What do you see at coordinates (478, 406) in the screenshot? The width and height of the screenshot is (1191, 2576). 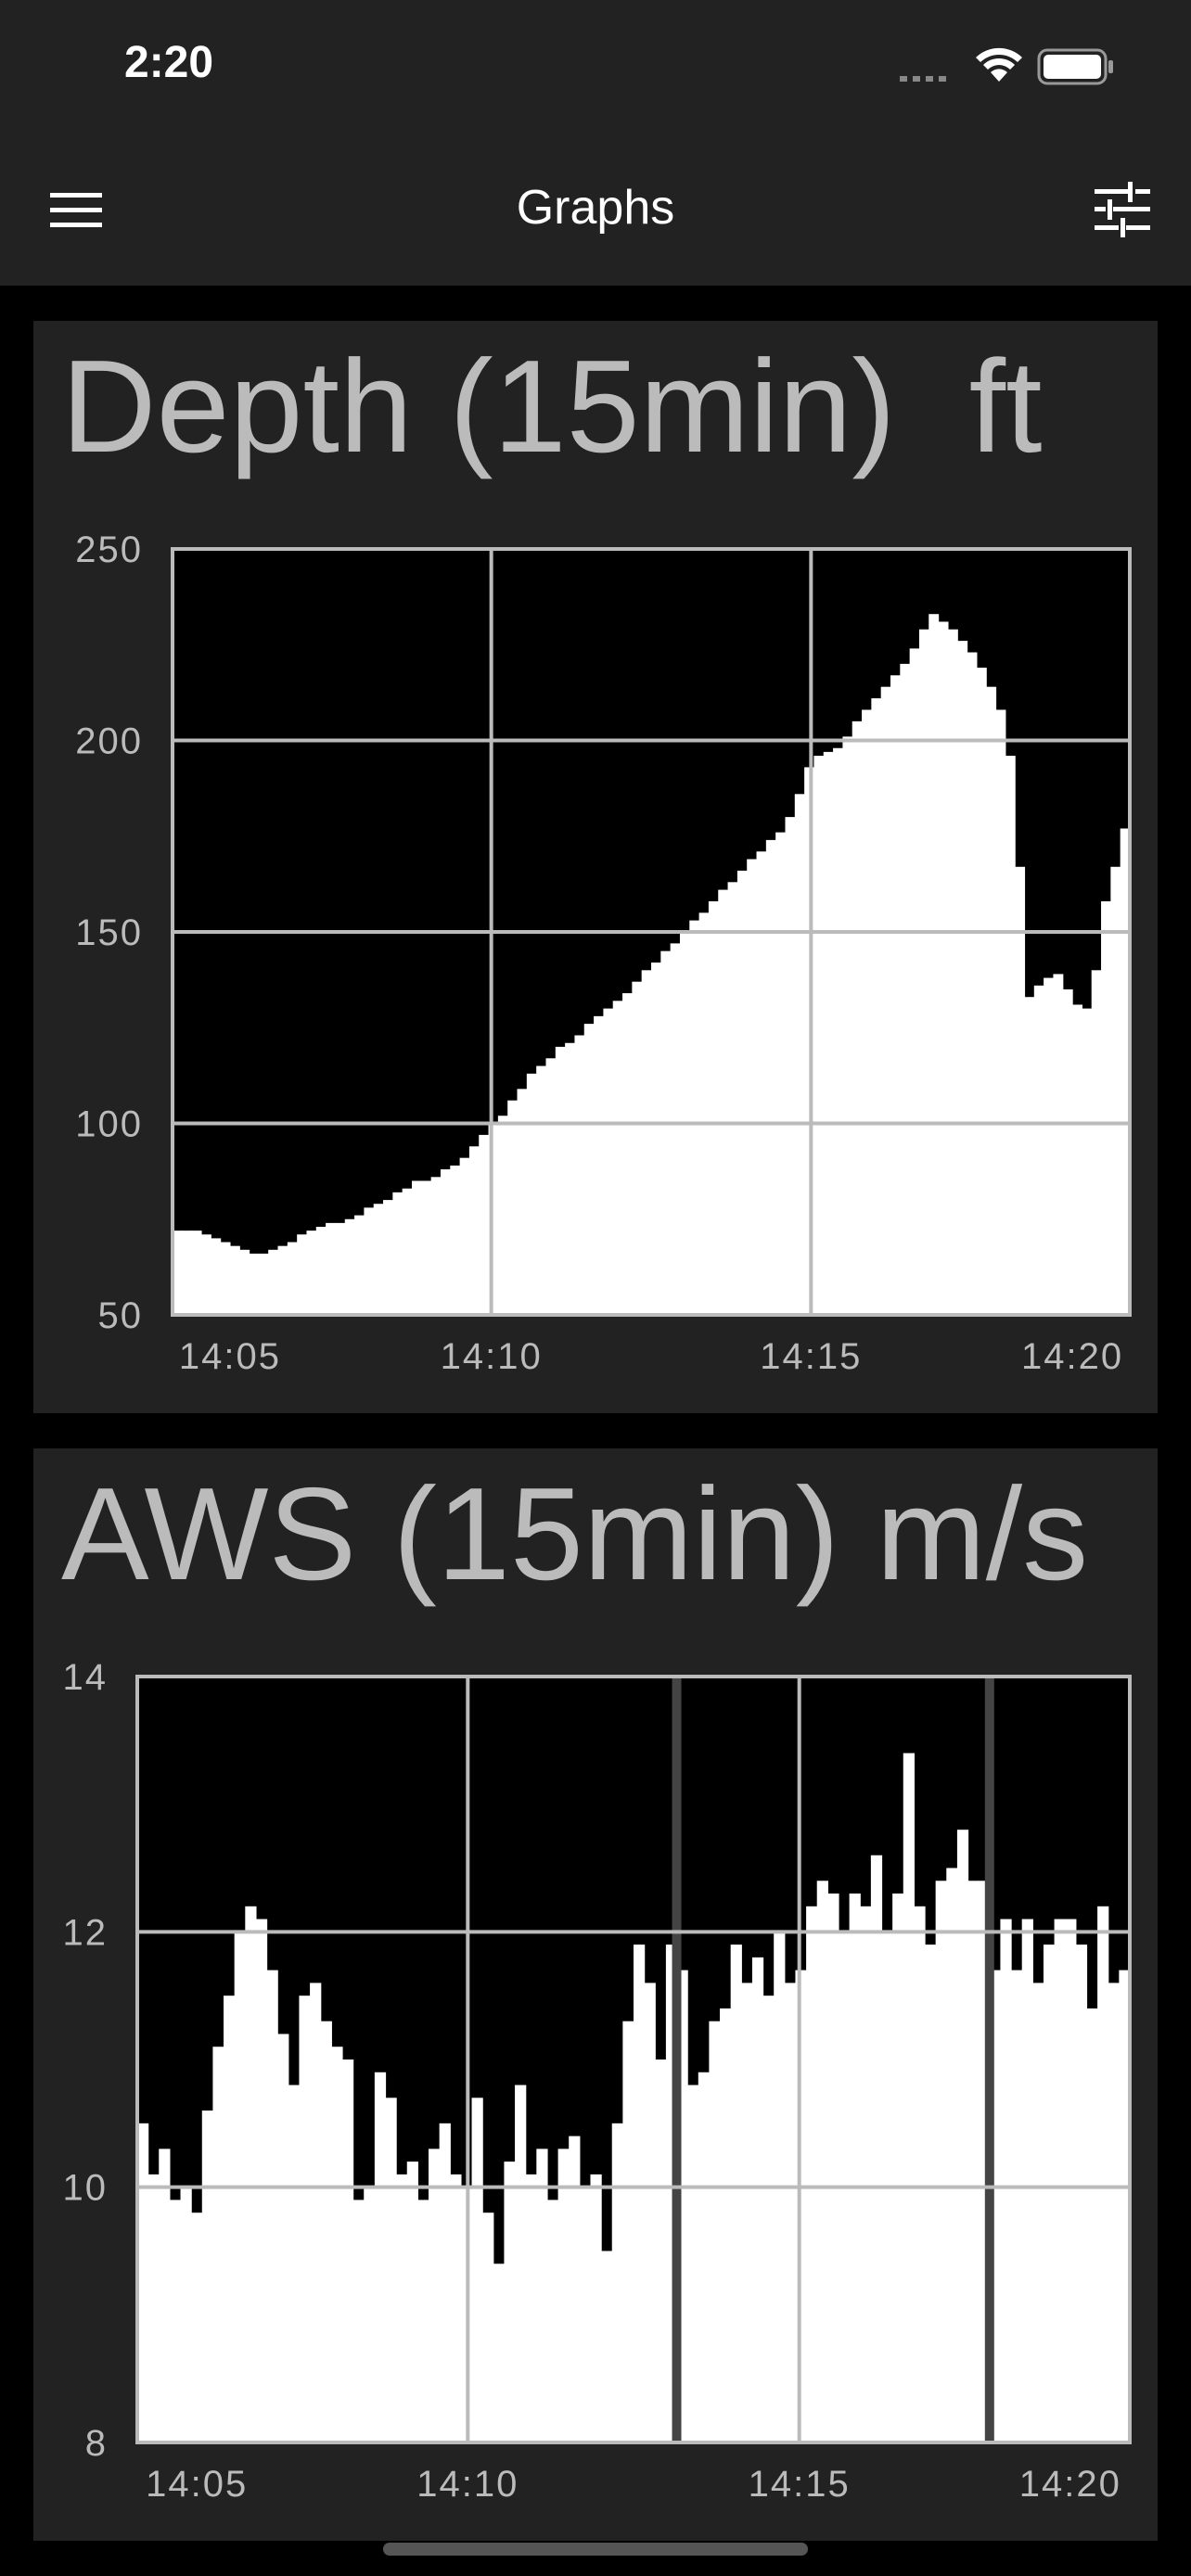 I see `chart-title-text: Depth (15min)` at bounding box center [478, 406].